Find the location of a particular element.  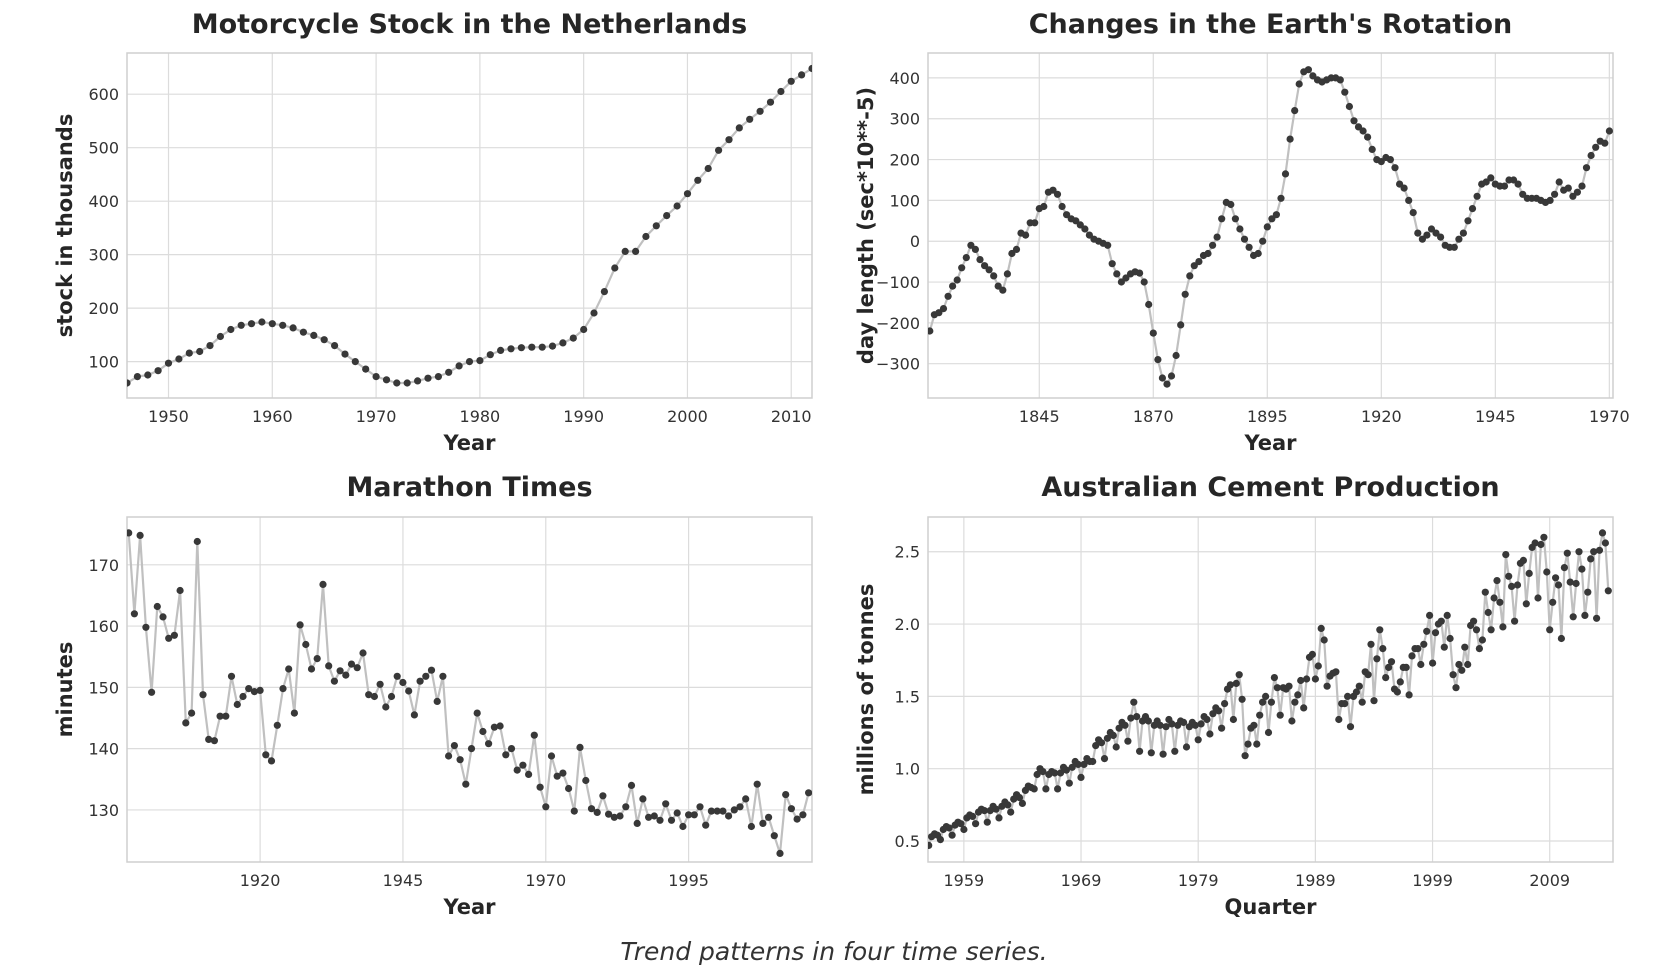

x-tick-label: 1989 is located at coordinates (1315, 880).